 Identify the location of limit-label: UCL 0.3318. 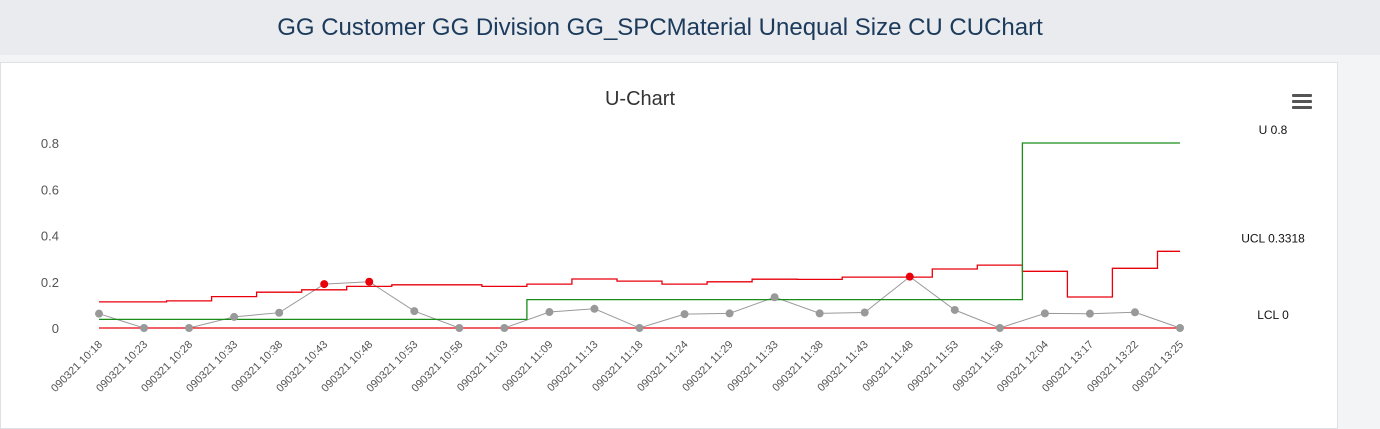
(1273, 238).